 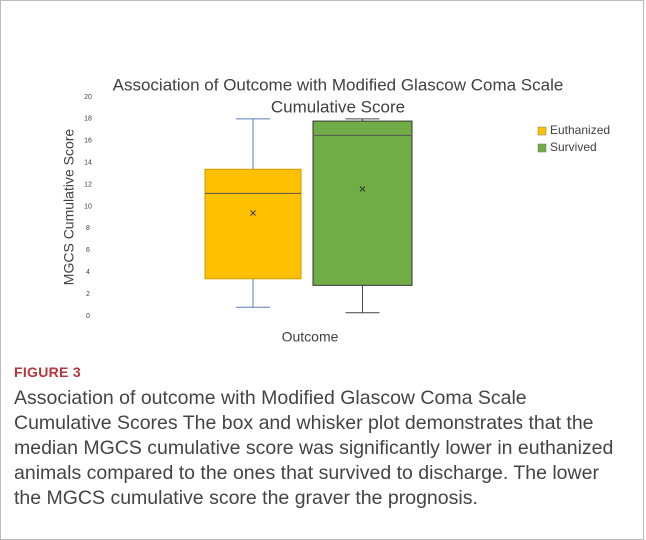 I want to click on y-tick-label: 4, so click(x=88, y=272).